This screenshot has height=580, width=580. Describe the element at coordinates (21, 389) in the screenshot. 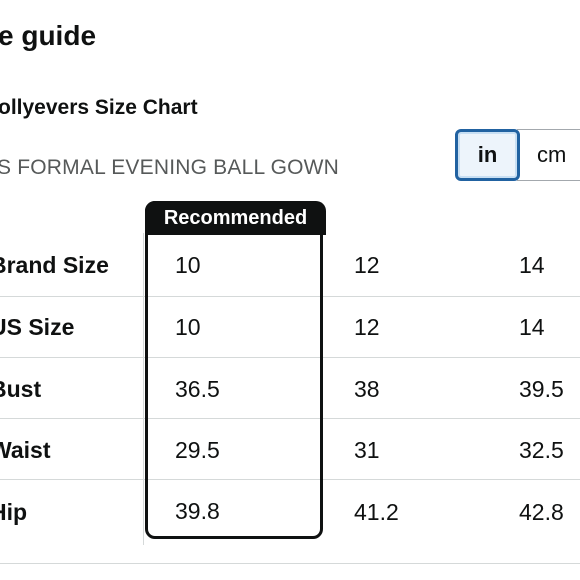

I see `row-label-bust: Bust` at that location.